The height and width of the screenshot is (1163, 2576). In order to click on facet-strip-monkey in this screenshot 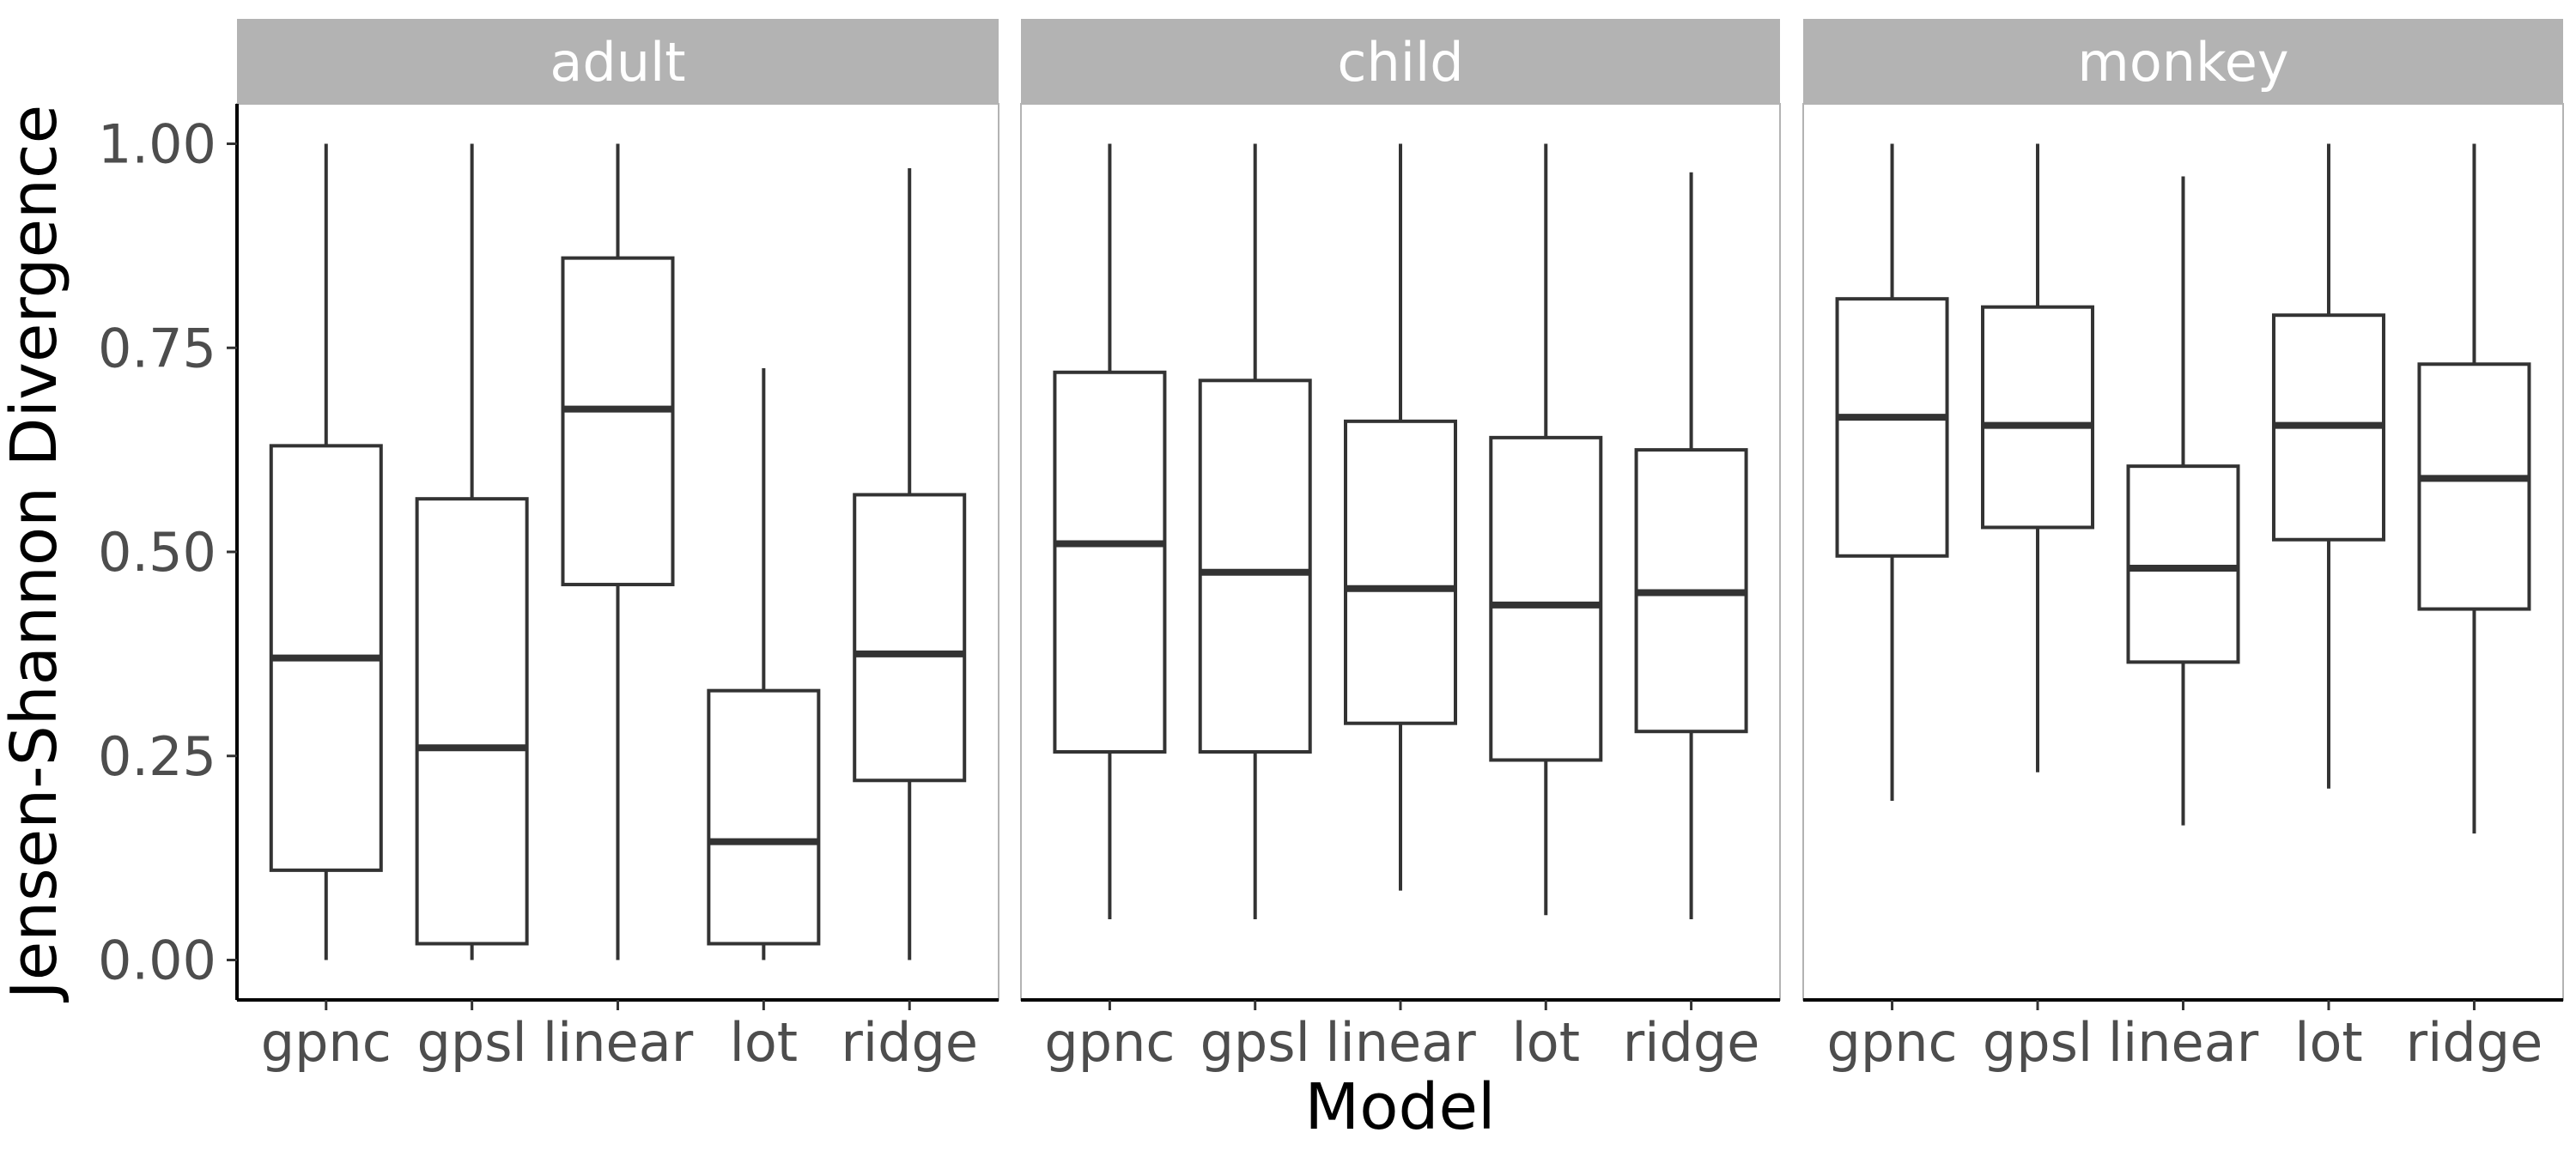, I will do `click(2183, 62)`.